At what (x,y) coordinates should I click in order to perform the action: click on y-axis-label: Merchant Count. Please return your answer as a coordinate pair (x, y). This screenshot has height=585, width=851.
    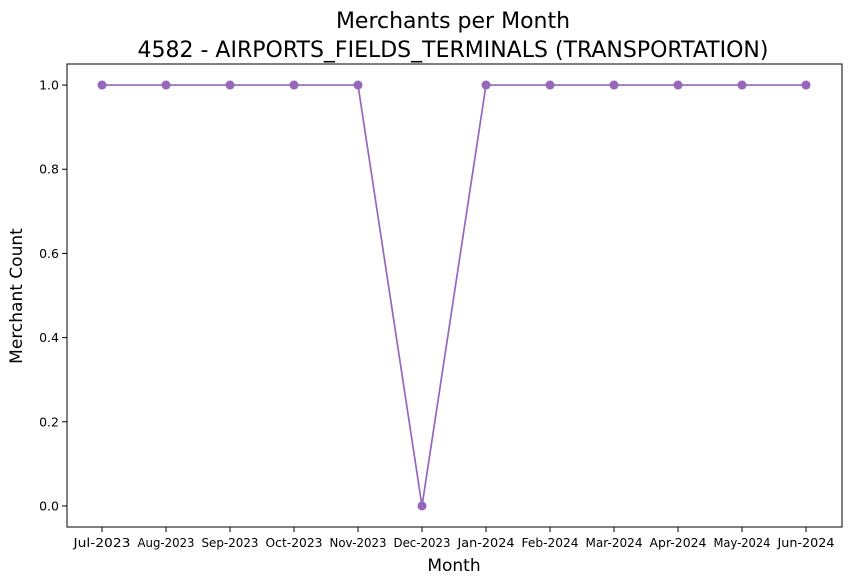
    Looking at the image, I should click on (17, 296).